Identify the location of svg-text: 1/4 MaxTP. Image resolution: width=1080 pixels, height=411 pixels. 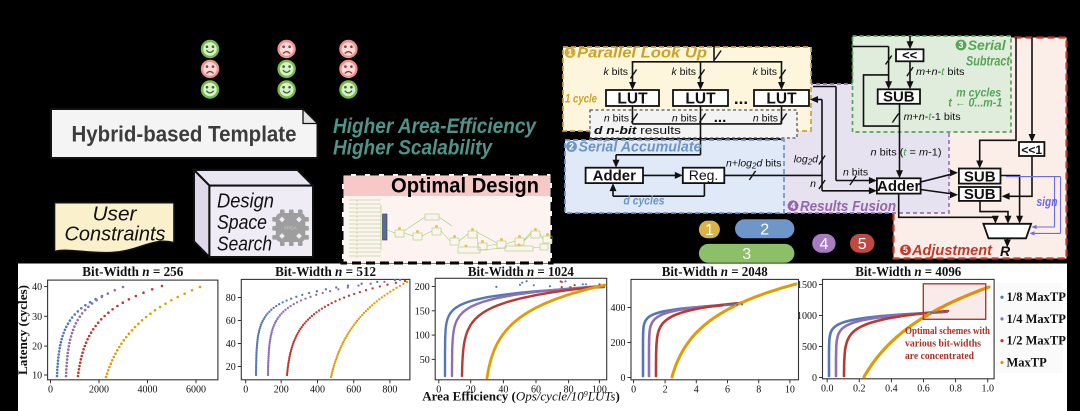
(1037, 319).